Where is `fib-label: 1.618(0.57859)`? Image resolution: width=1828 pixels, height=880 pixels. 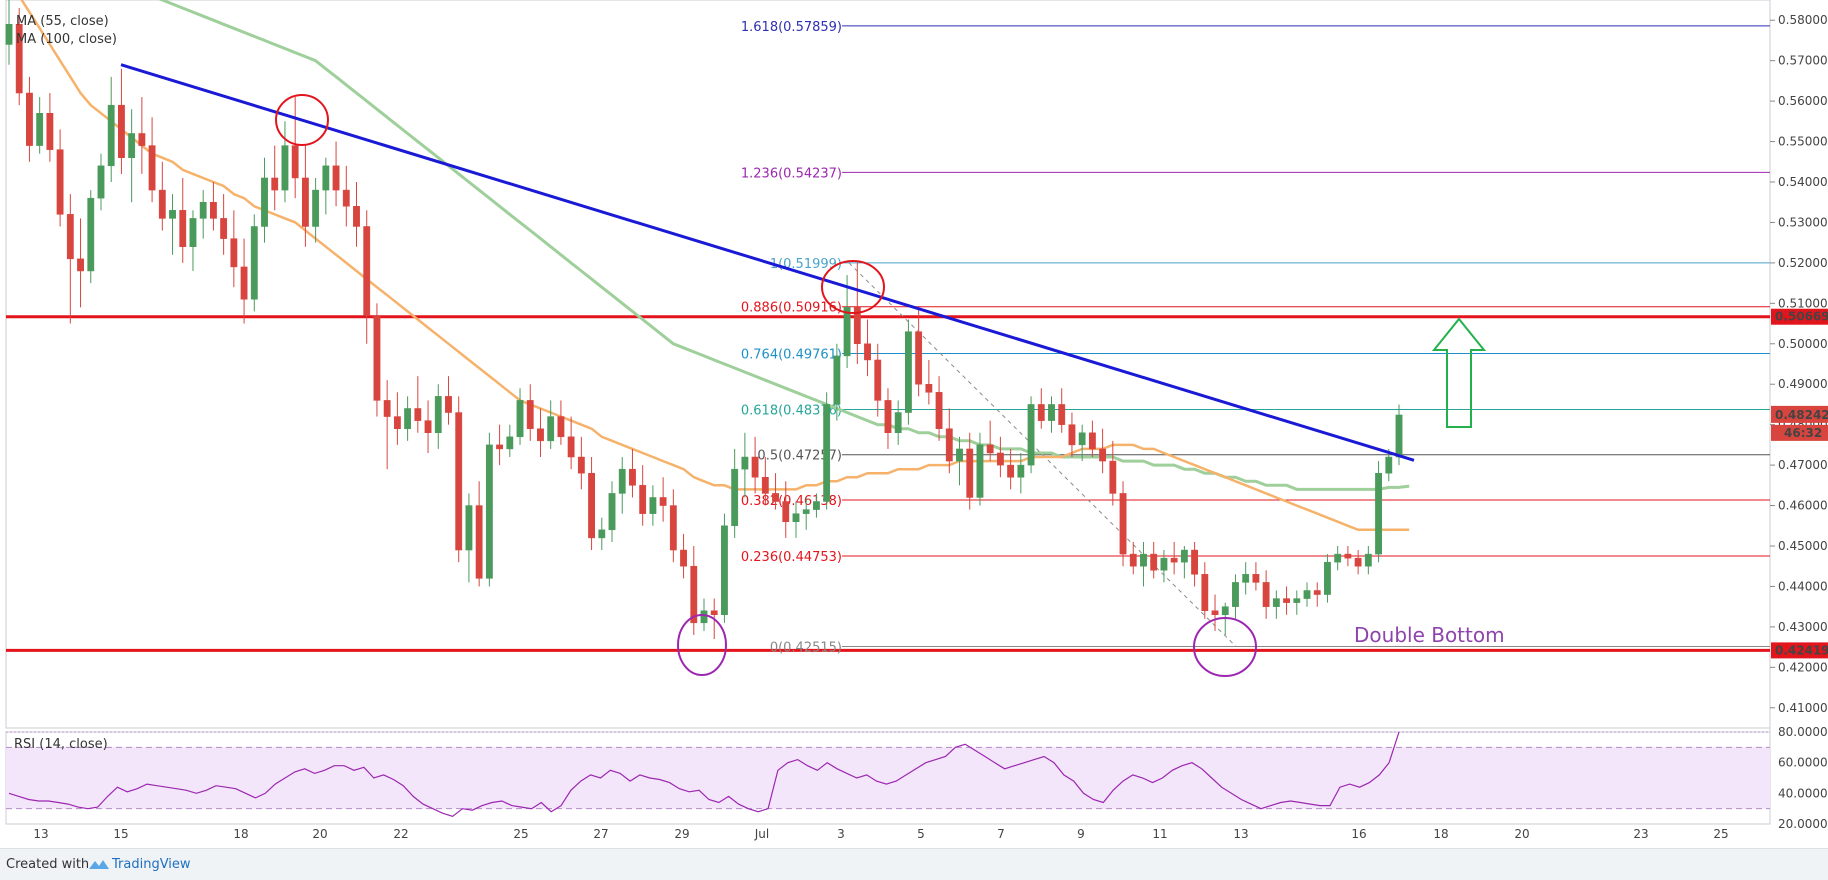 fib-label: 1.618(0.57859) is located at coordinates (791, 27).